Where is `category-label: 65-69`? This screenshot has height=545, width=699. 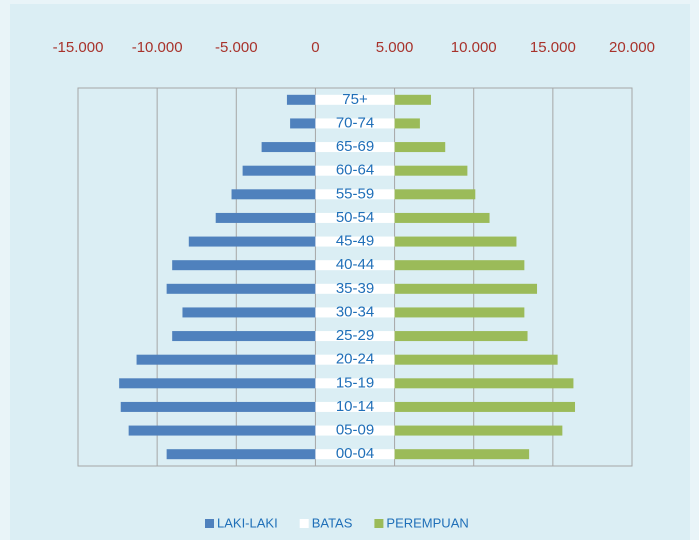 category-label: 65-69 is located at coordinates (355, 146).